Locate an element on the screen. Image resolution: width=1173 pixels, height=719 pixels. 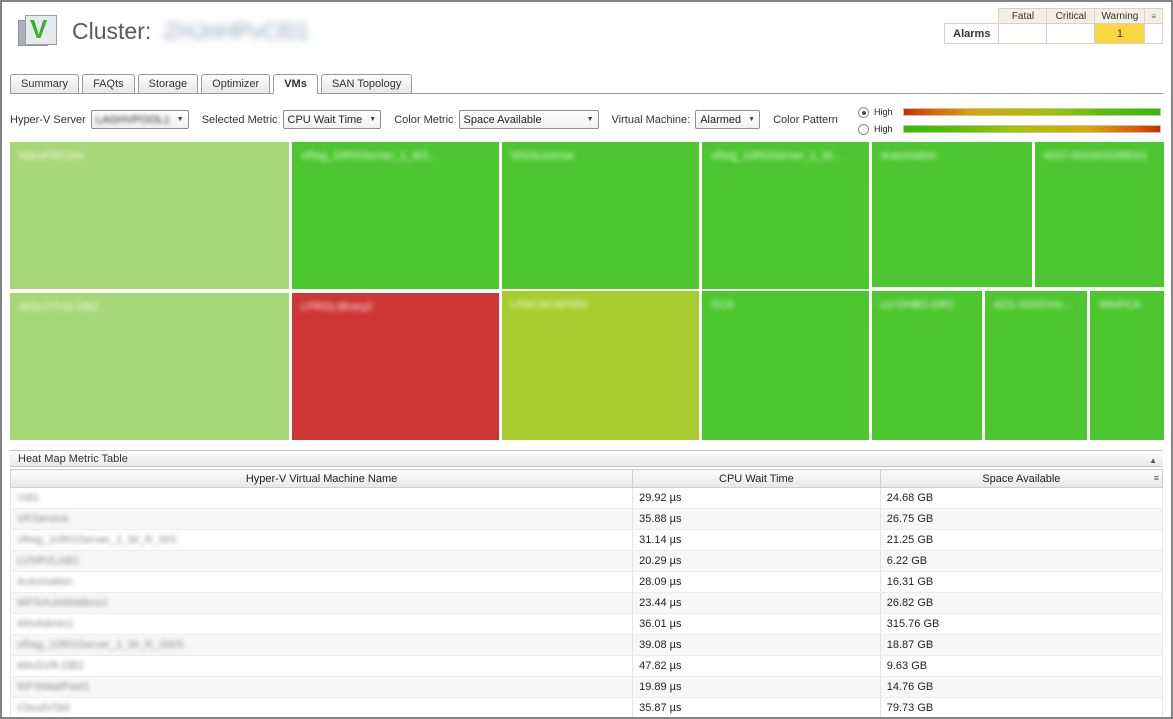
table-row: WFSMailPool1 19.89 µs 14.76 GB is located at coordinates (586, 687).